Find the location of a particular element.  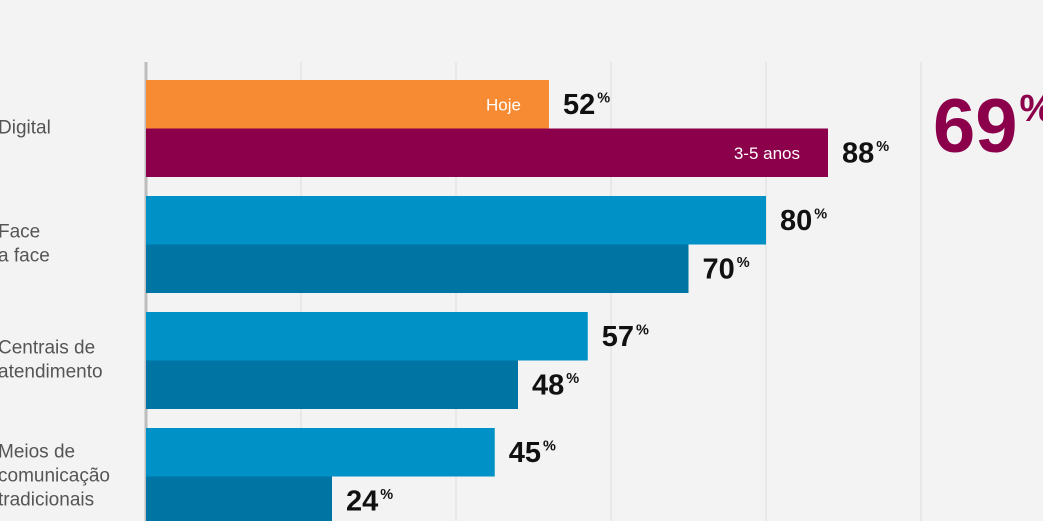

category-label: Meios de is located at coordinates (37, 452).